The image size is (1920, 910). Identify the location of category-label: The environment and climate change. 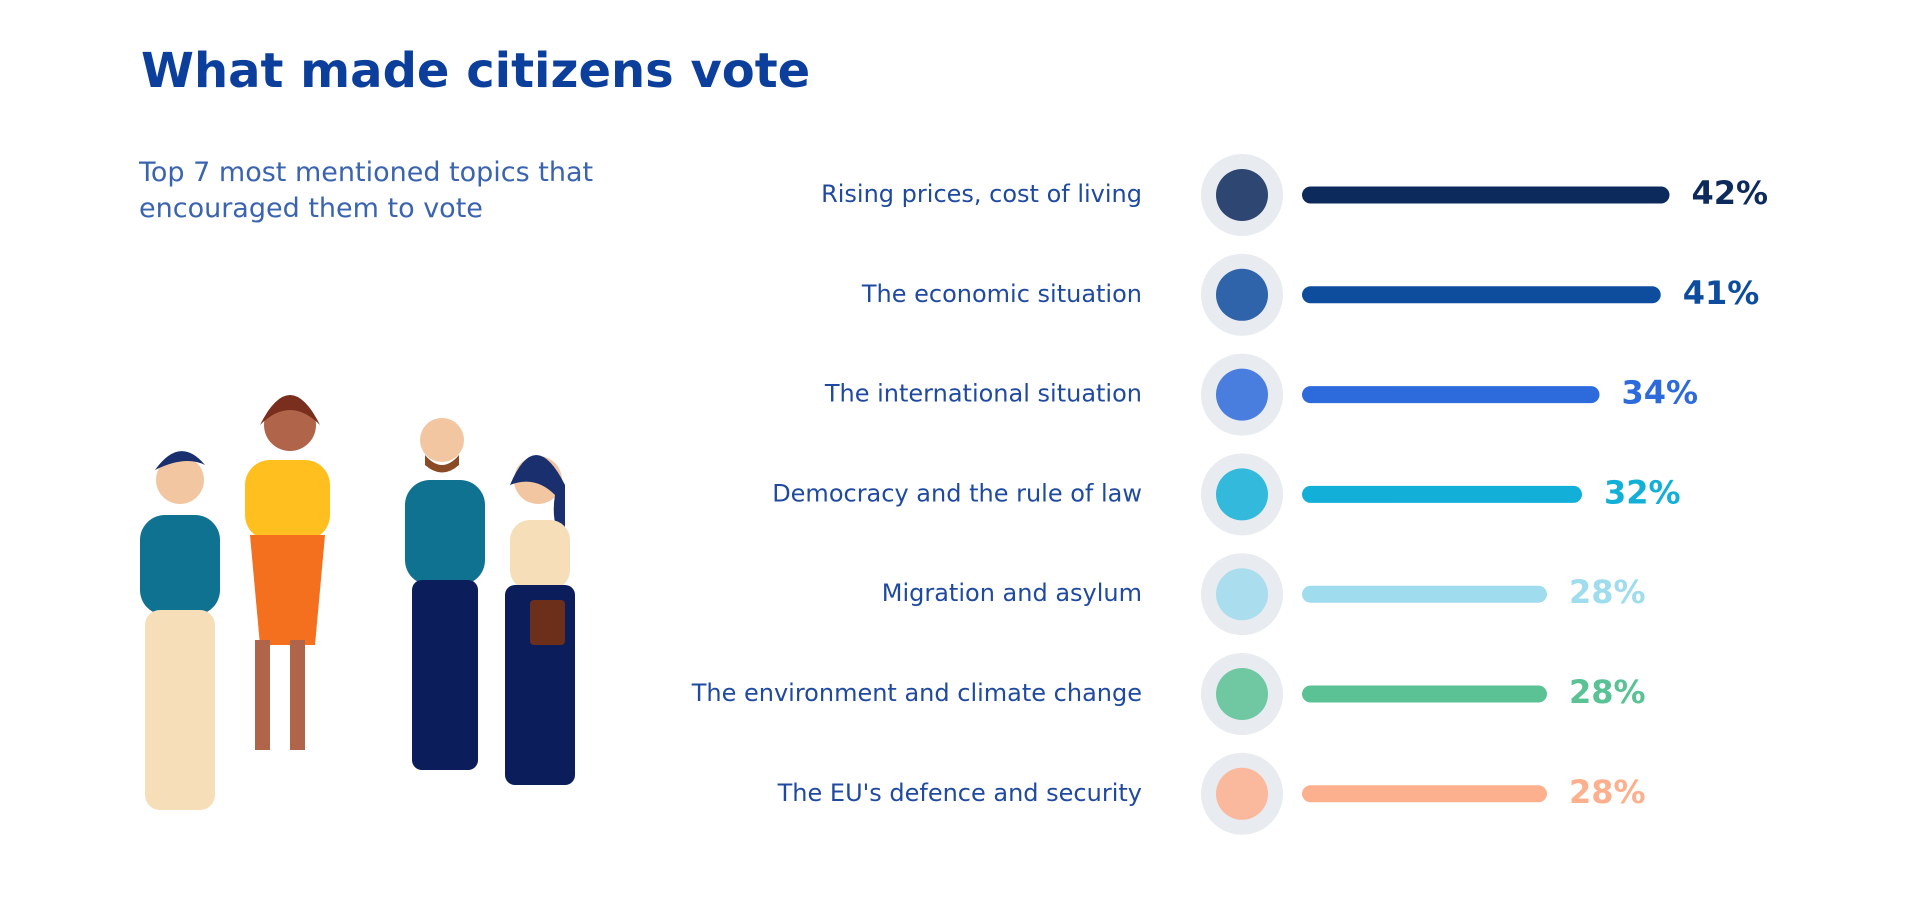
(916, 693).